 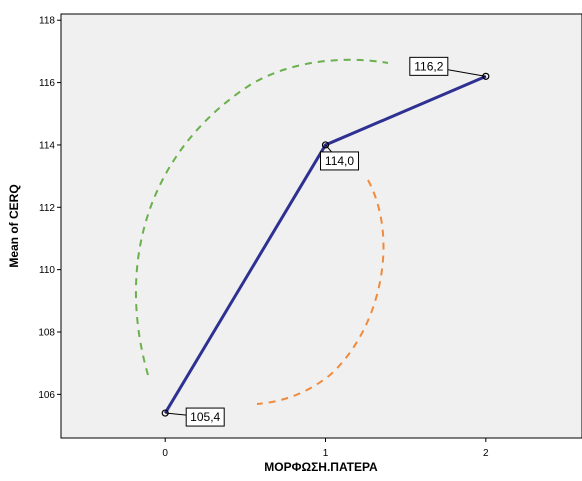 What do you see at coordinates (47, 21) in the screenshot?
I see `y-tick-label: 118` at bounding box center [47, 21].